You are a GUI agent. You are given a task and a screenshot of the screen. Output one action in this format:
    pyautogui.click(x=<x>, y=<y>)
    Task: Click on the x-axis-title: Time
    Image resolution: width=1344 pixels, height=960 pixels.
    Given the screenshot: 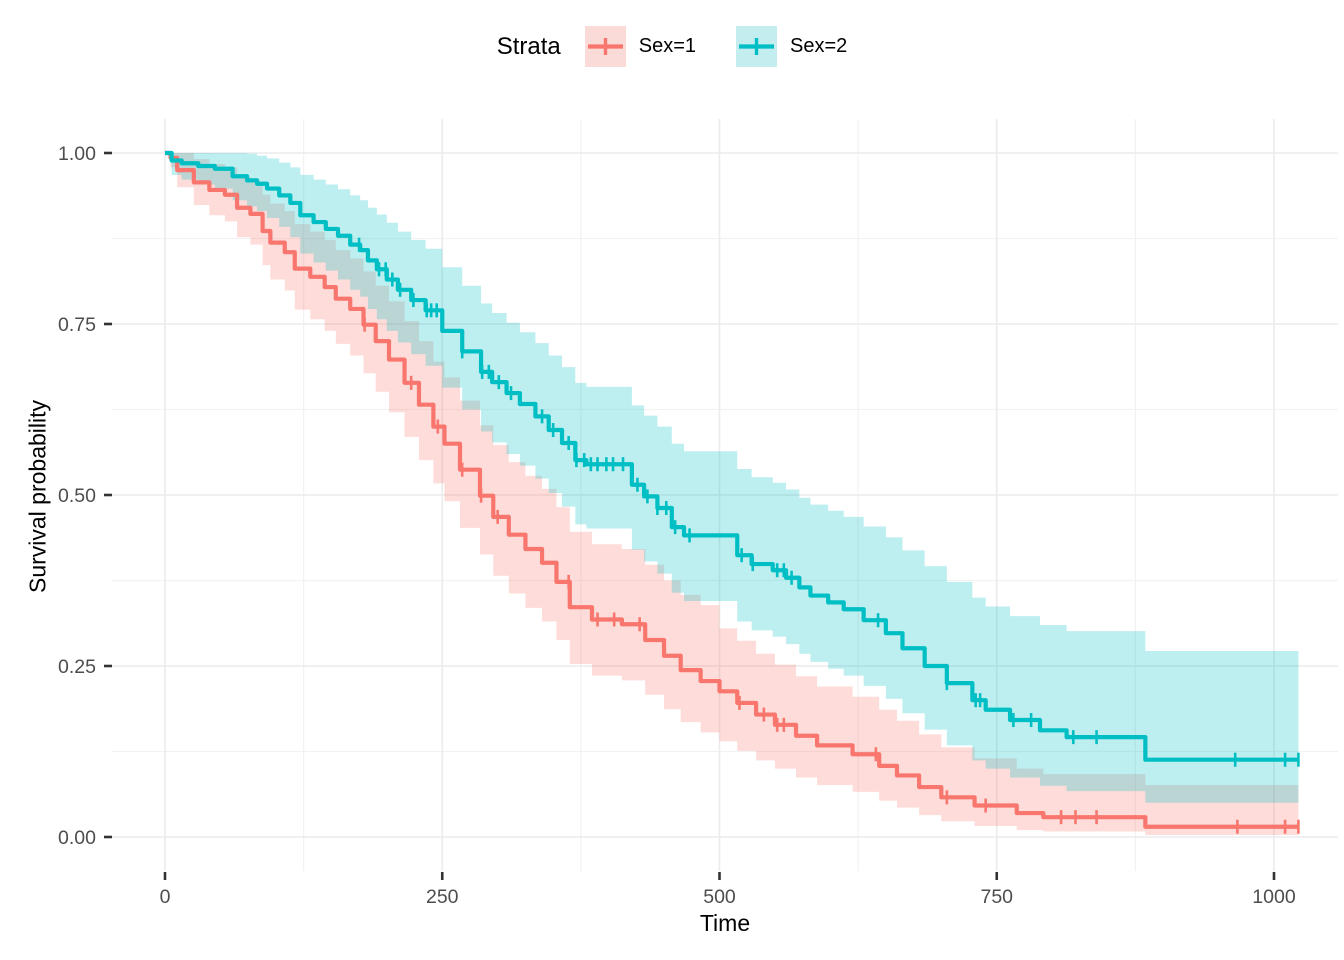 What is the action you would take?
    pyautogui.click(x=725, y=923)
    